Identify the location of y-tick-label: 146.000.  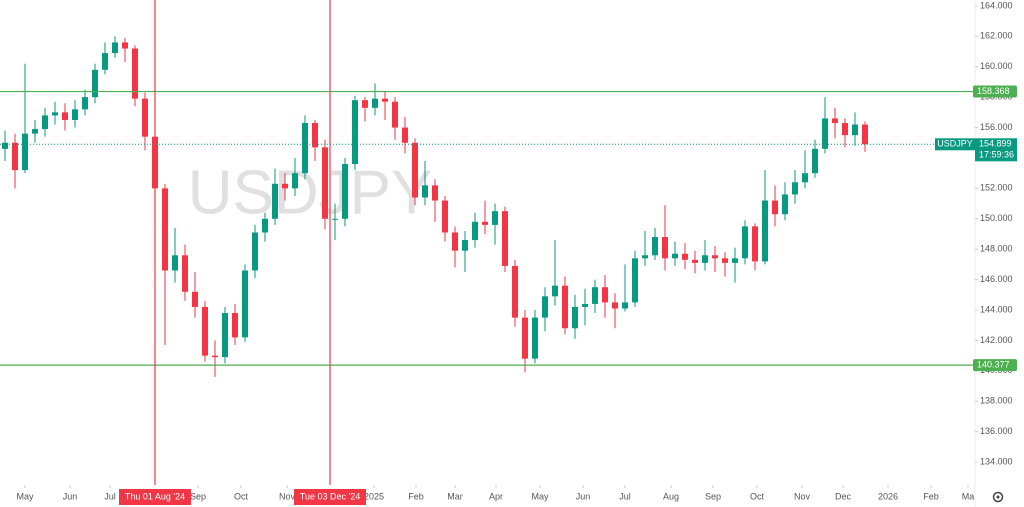
(996, 279).